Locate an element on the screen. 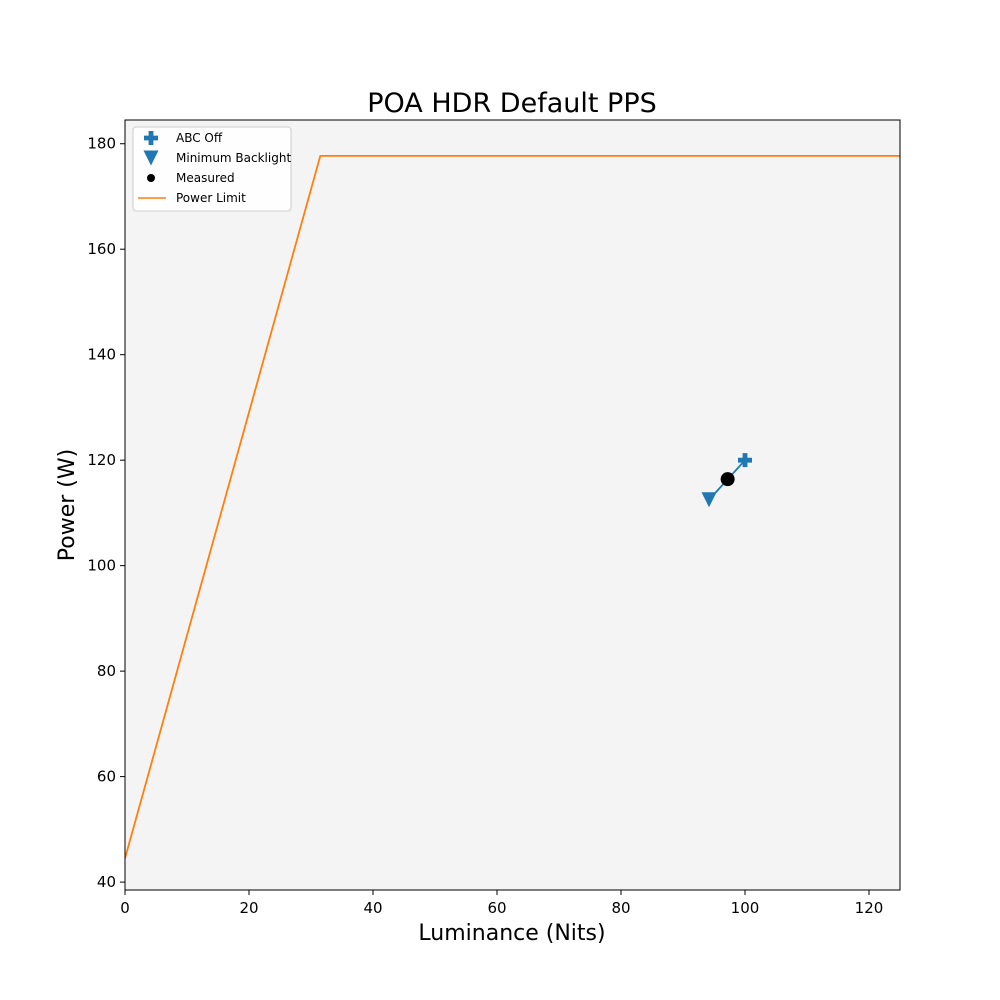  legend-item: Power Limit is located at coordinates (192, 198).